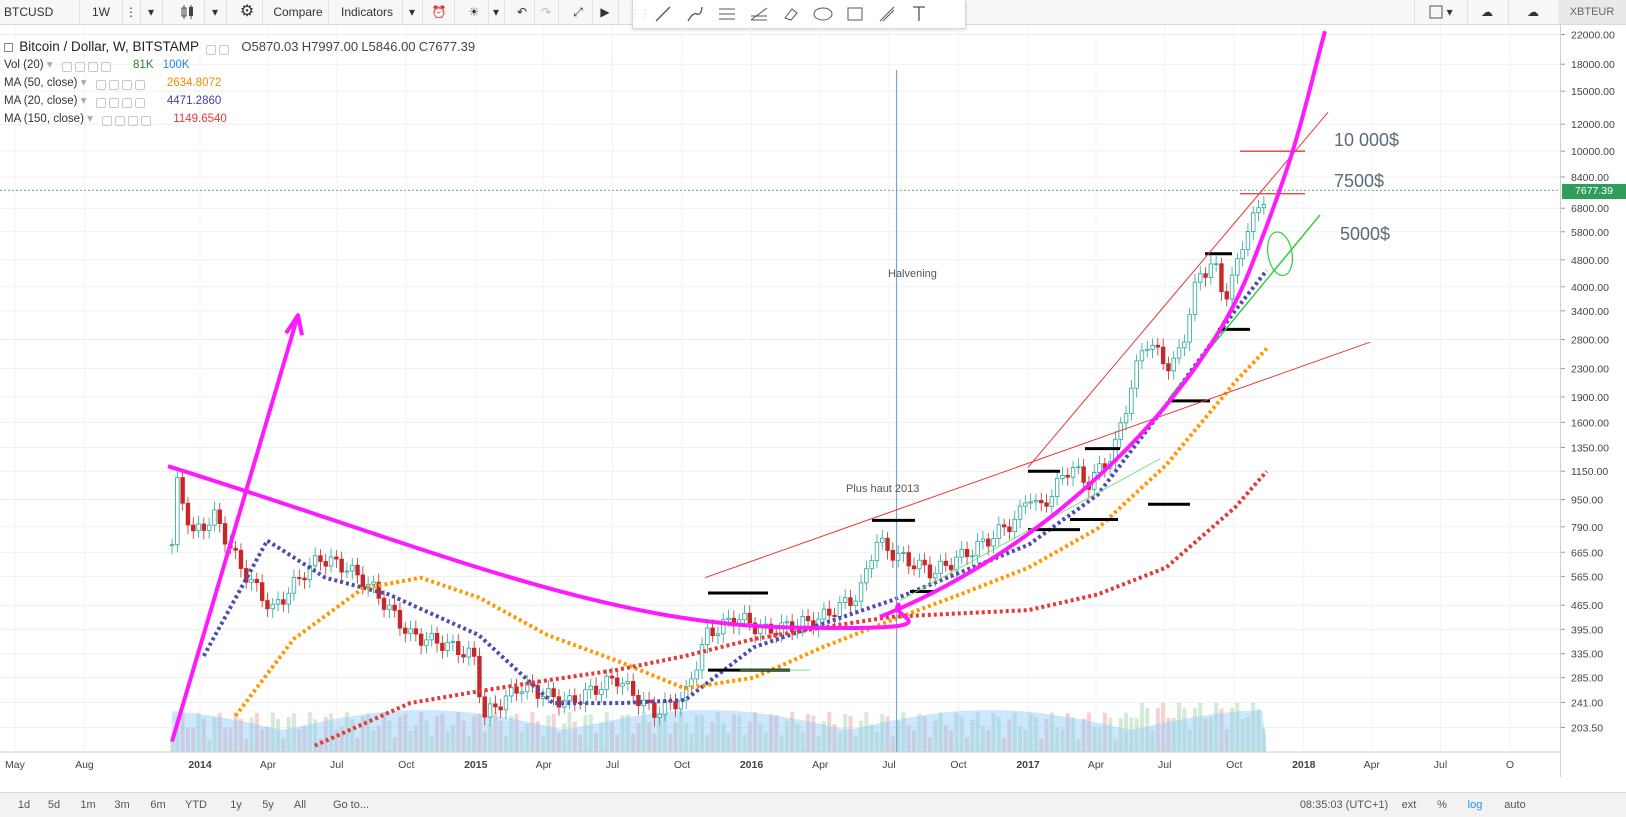  What do you see at coordinates (695, 14) in the screenshot?
I see `brush-tool-icon` at bounding box center [695, 14].